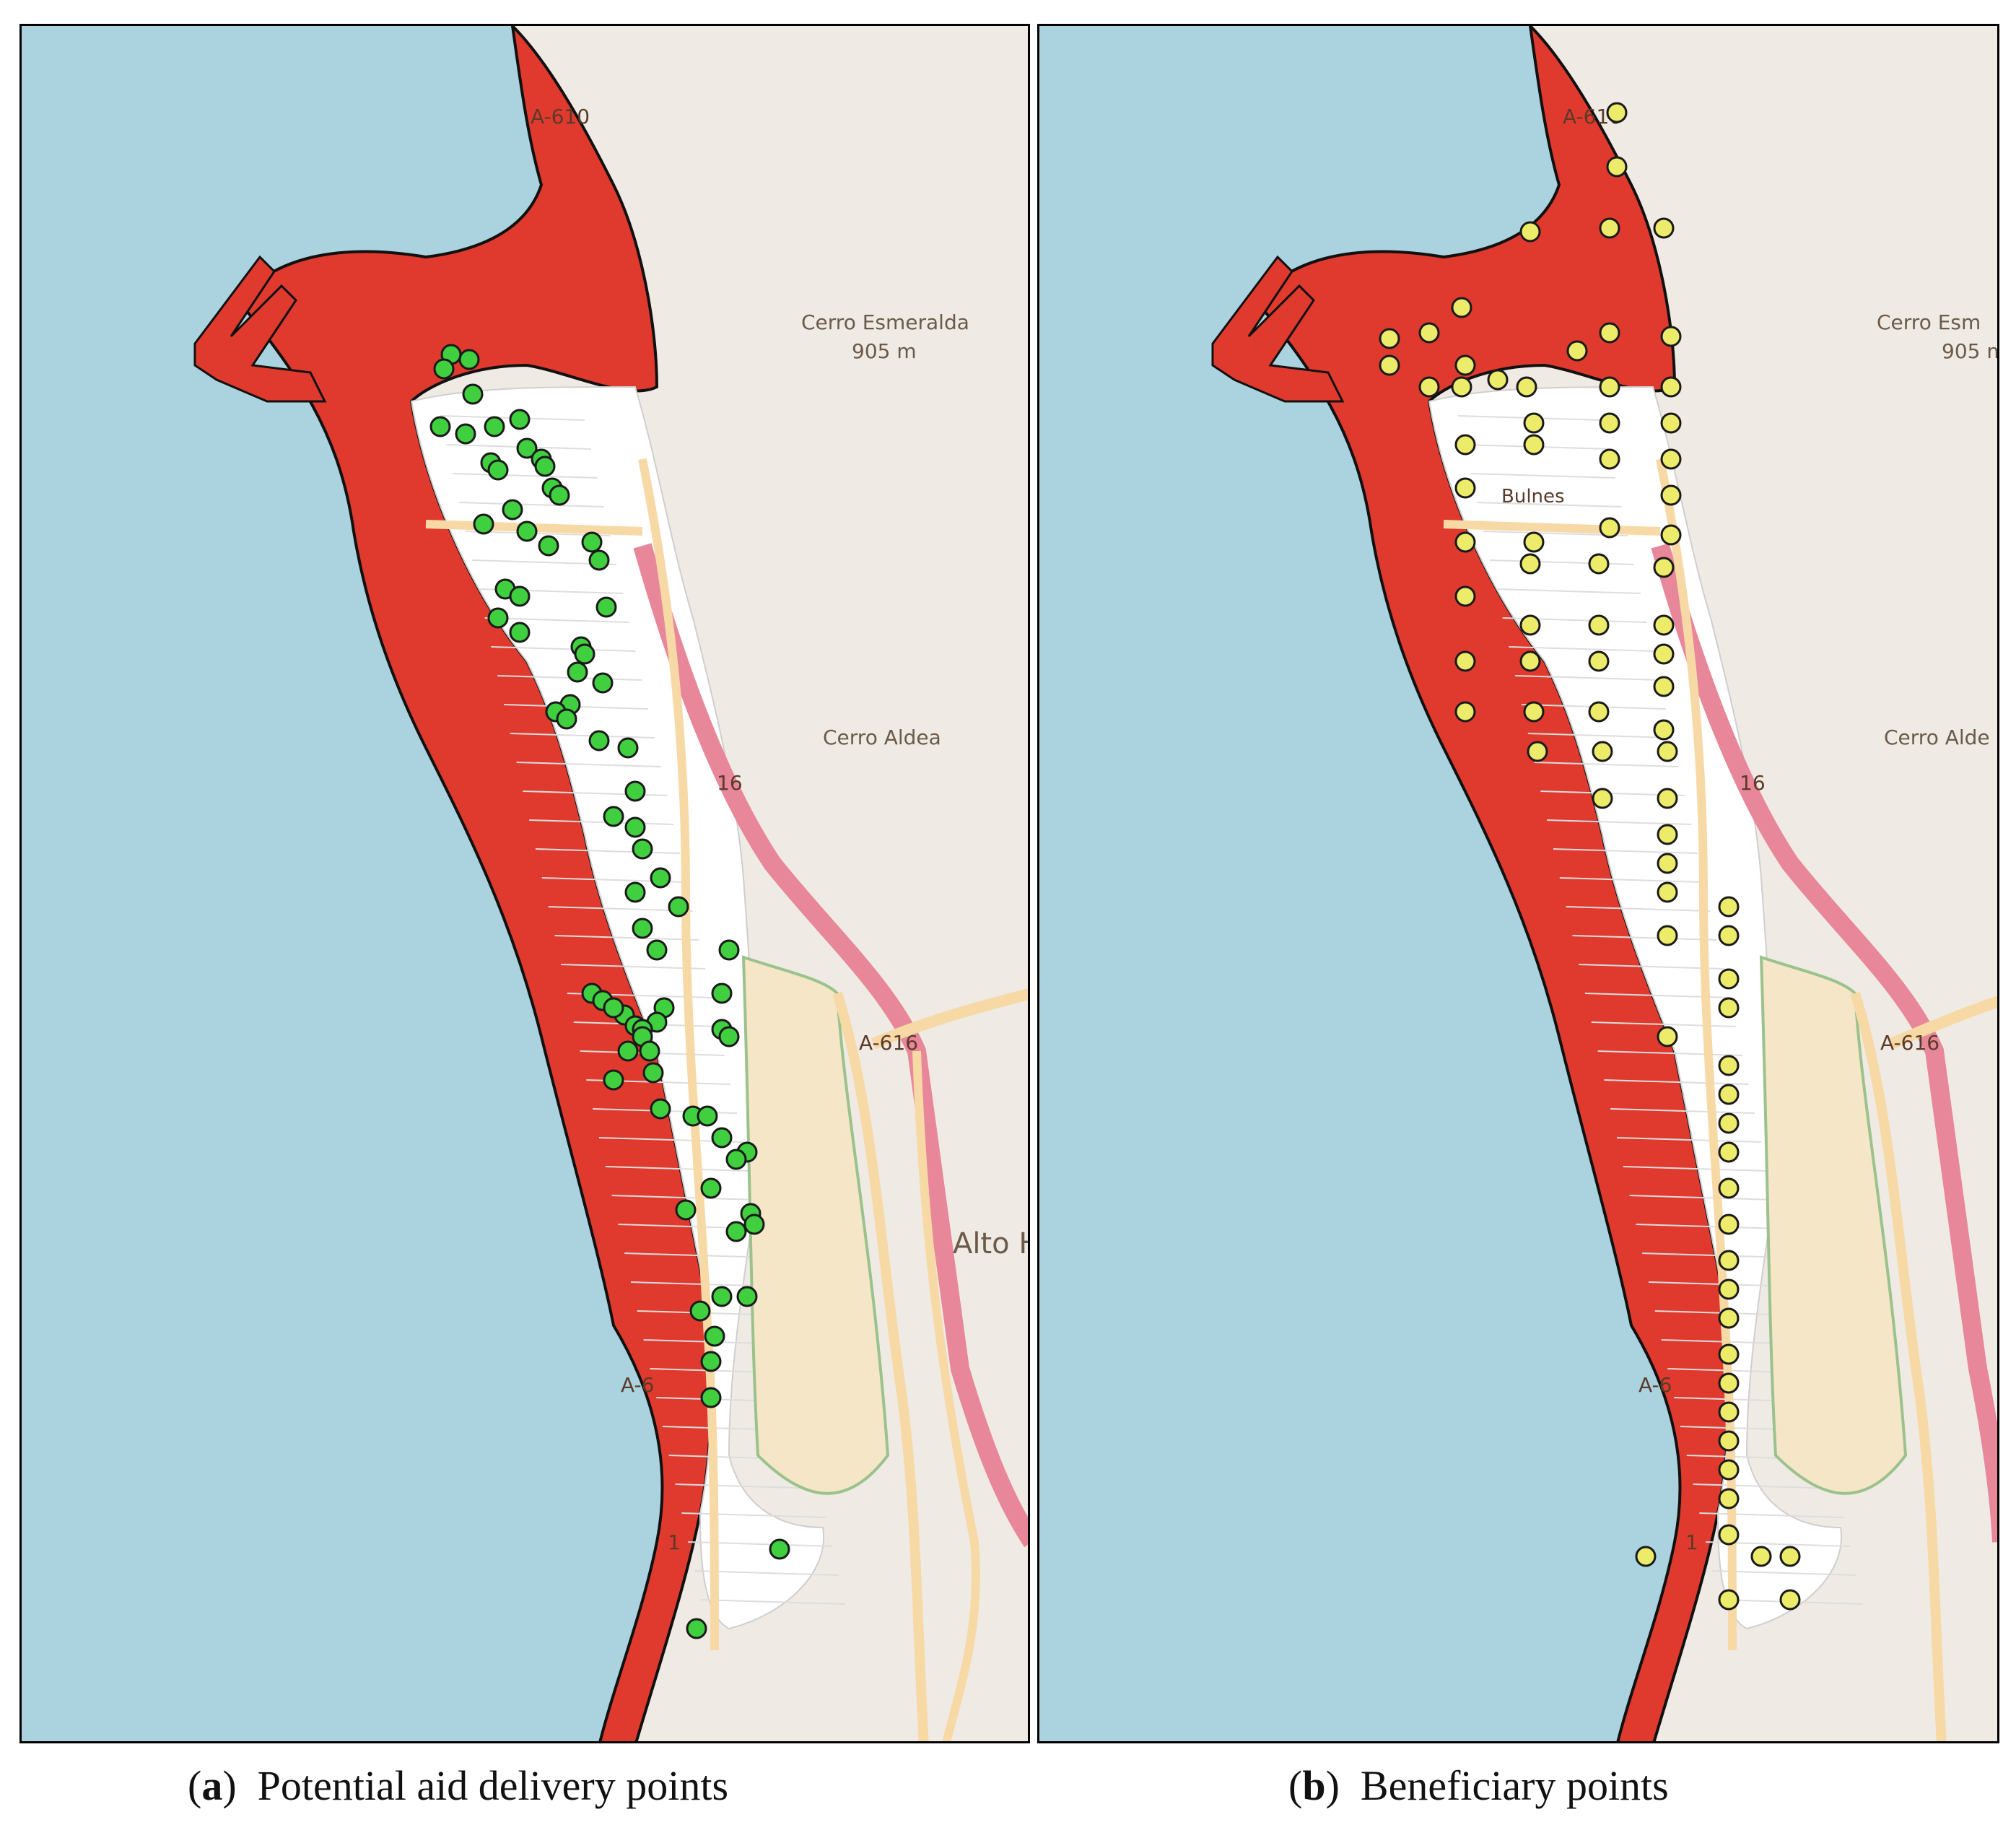 Image resolution: width=2016 pixels, height=1843 pixels. Describe the element at coordinates (1515, 1786) in the screenshot. I see `caption-text: Beneficiary points` at that location.